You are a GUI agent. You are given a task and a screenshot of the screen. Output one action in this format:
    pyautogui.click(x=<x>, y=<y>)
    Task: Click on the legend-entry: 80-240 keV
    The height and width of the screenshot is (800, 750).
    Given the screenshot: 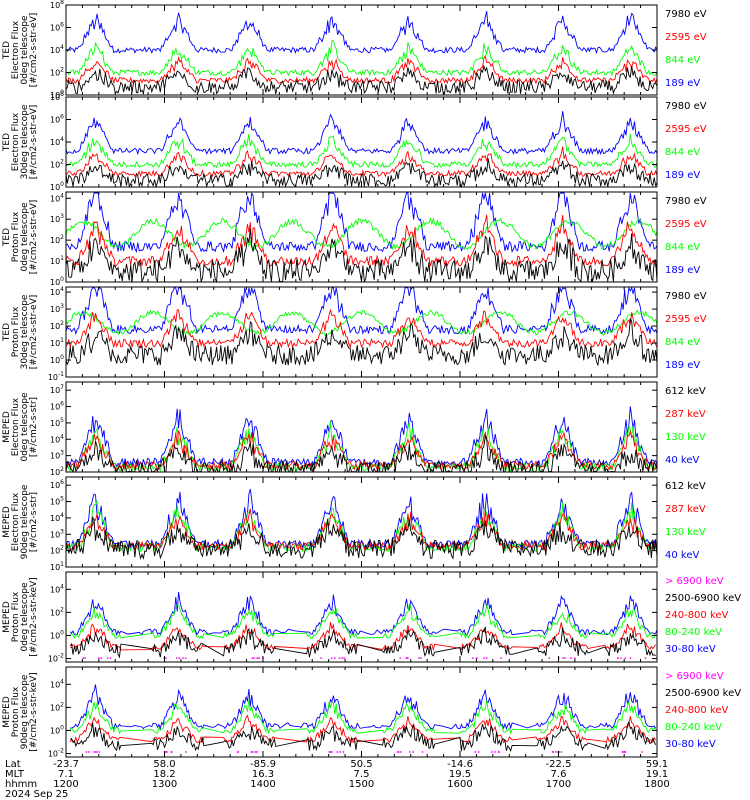 What is the action you would take?
    pyautogui.click(x=693, y=632)
    